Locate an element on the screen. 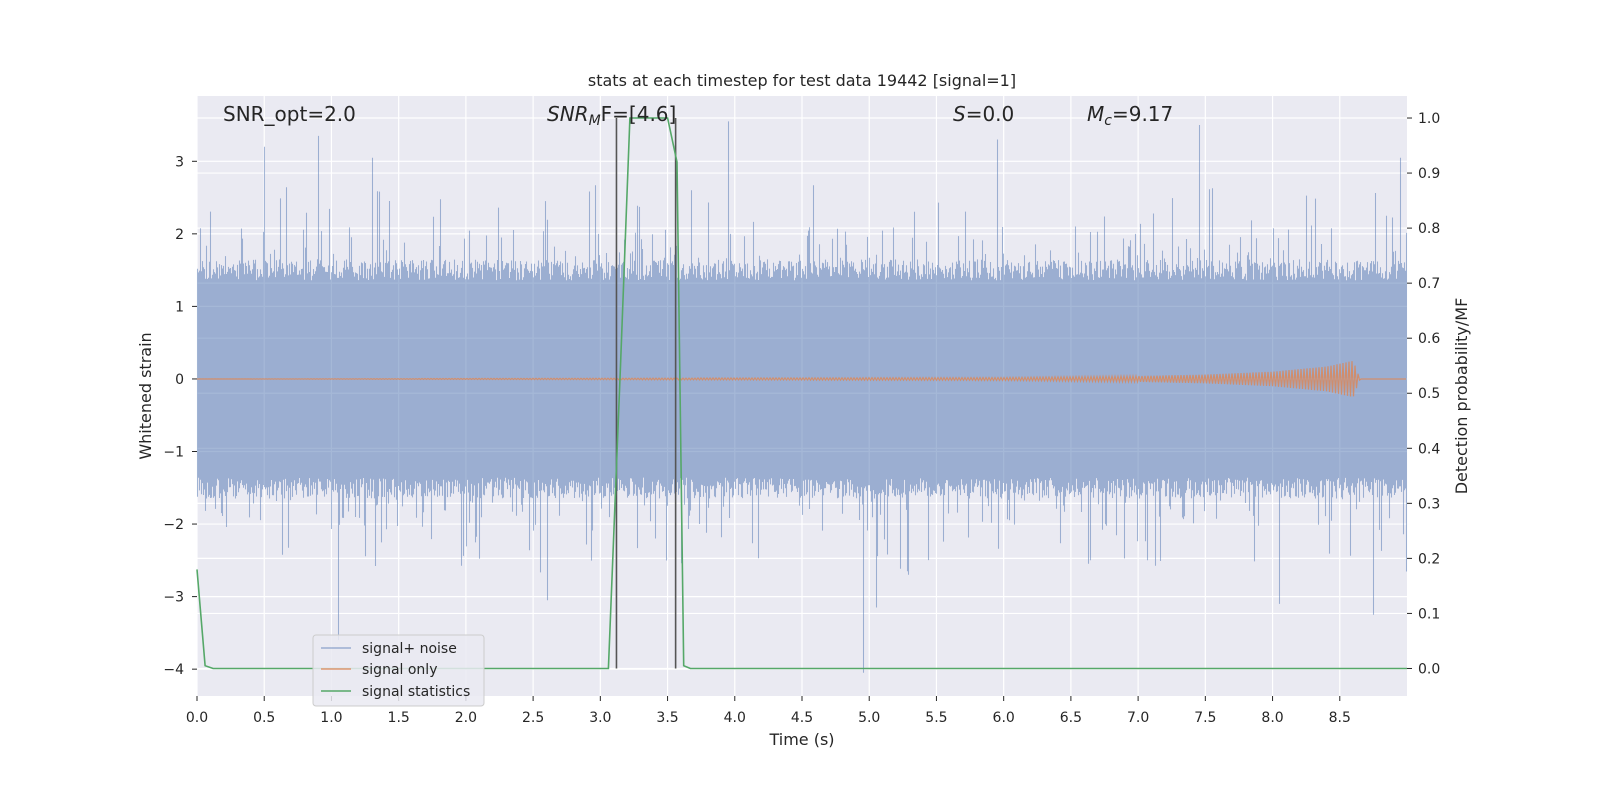 The image size is (1600, 800). y-tick-label-left: 2 is located at coordinates (179, 235).